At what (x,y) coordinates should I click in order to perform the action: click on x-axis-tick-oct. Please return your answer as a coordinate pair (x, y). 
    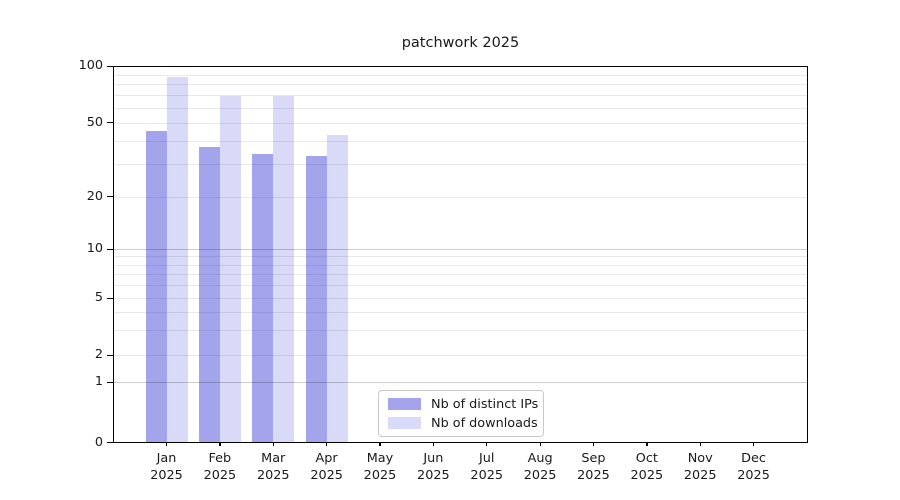
    Looking at the image, I should click on (647, 444).